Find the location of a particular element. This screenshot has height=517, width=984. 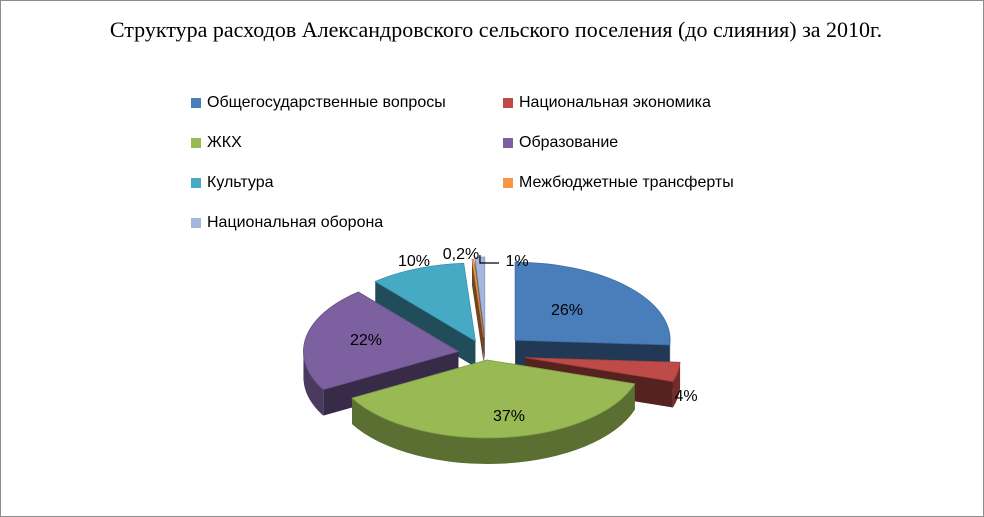

legend-label: Культура is located at coordinates (240, 182).